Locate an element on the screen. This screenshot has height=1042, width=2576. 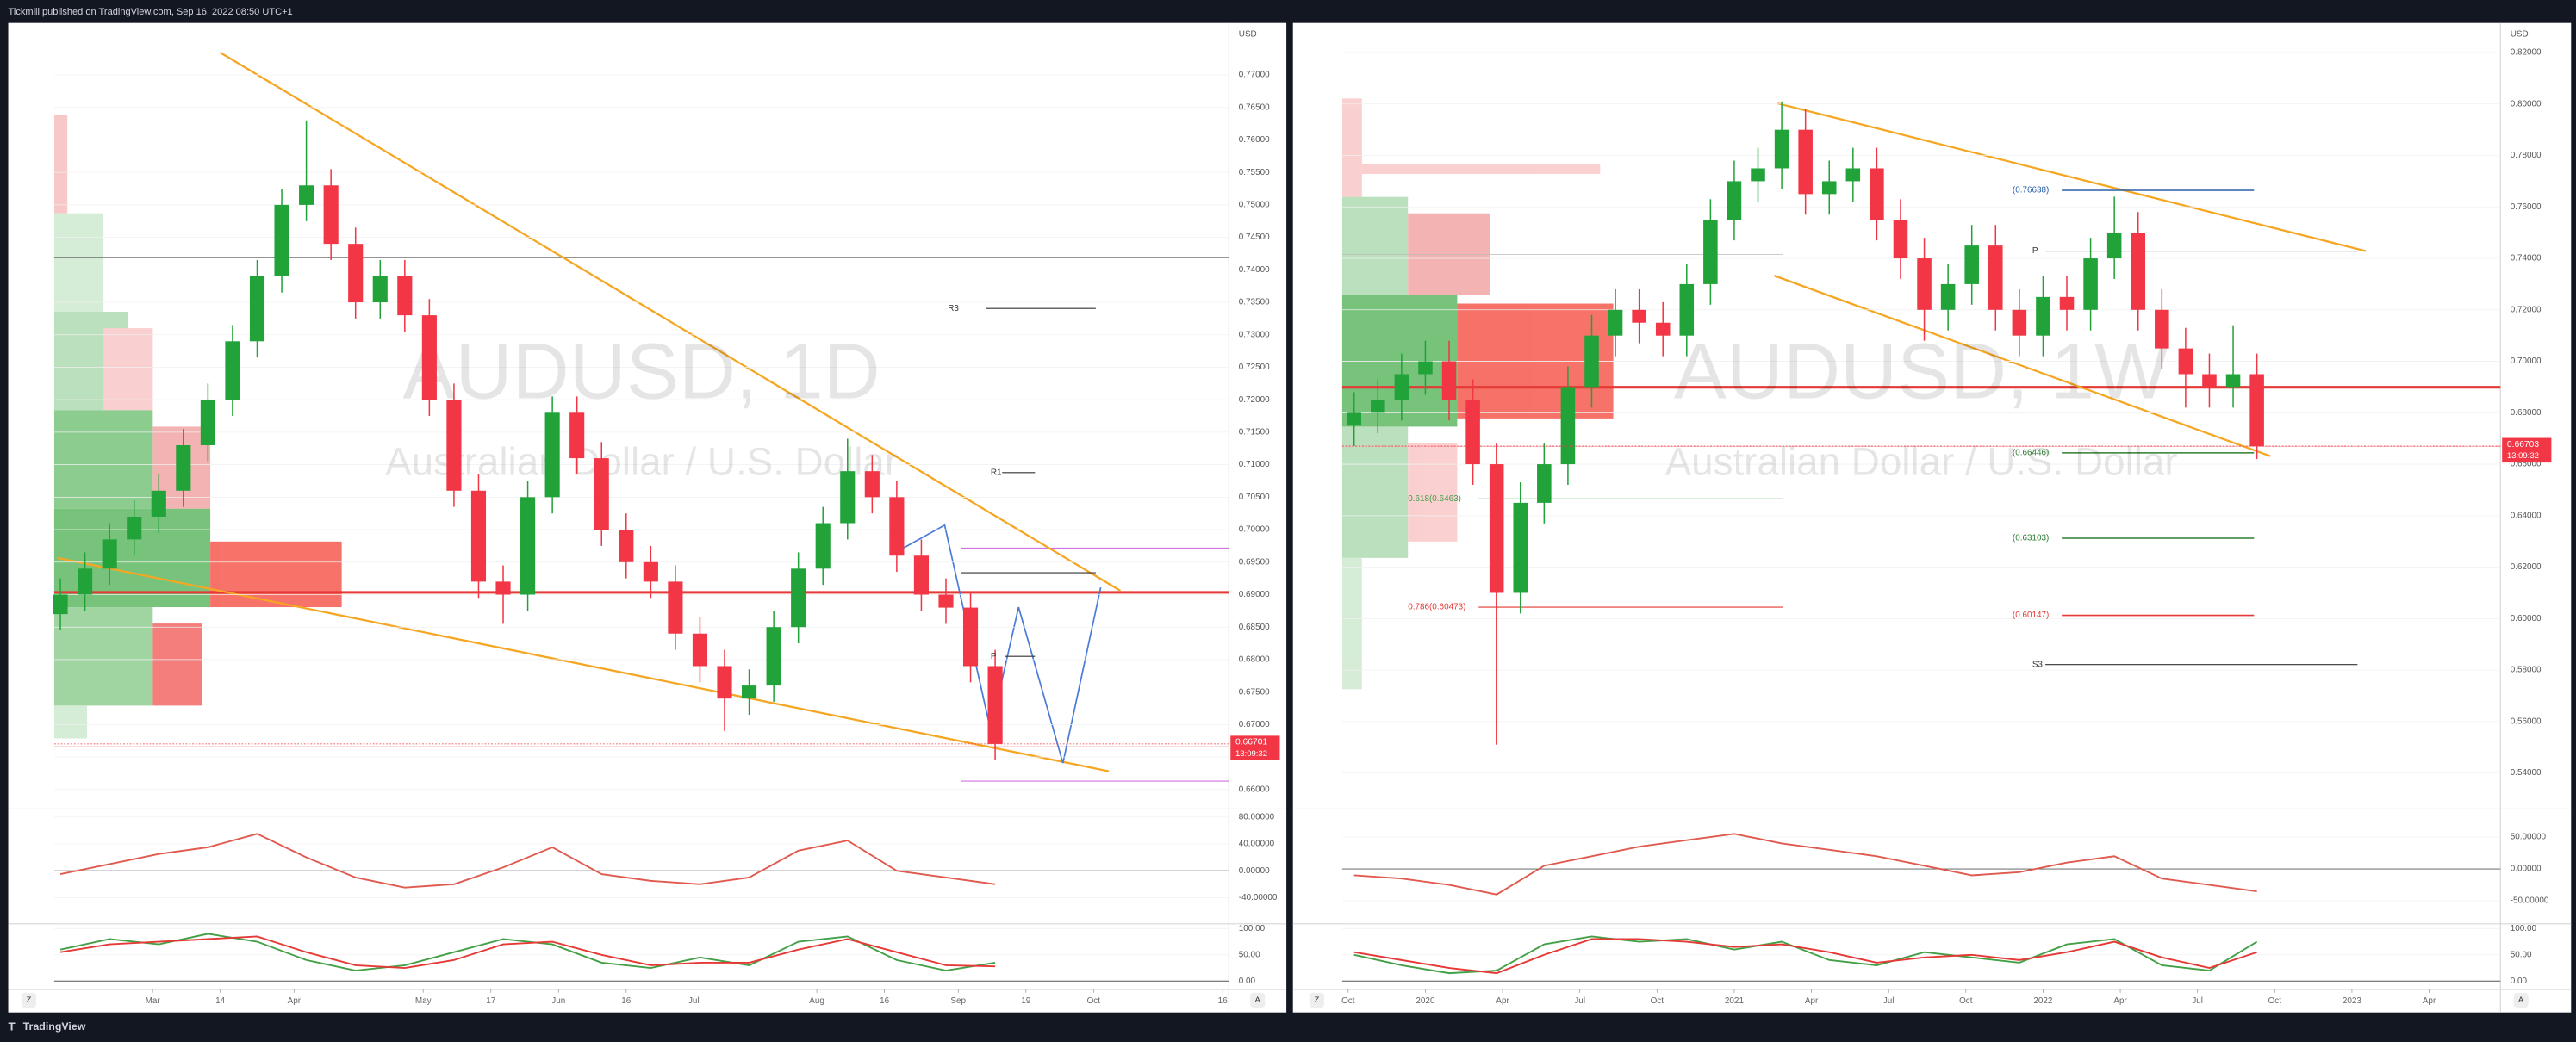
x-tick-label: 2022 is located at coordinates (2043, 1001).